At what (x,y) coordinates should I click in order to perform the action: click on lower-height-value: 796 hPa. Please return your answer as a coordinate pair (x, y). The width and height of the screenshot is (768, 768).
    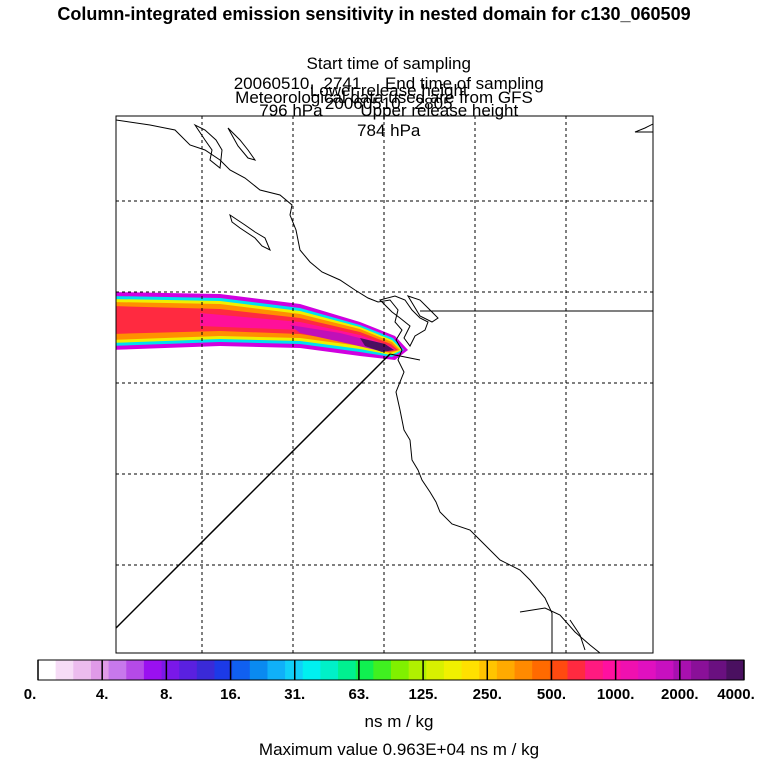
    Looking at the image, I should click on (291, 110).